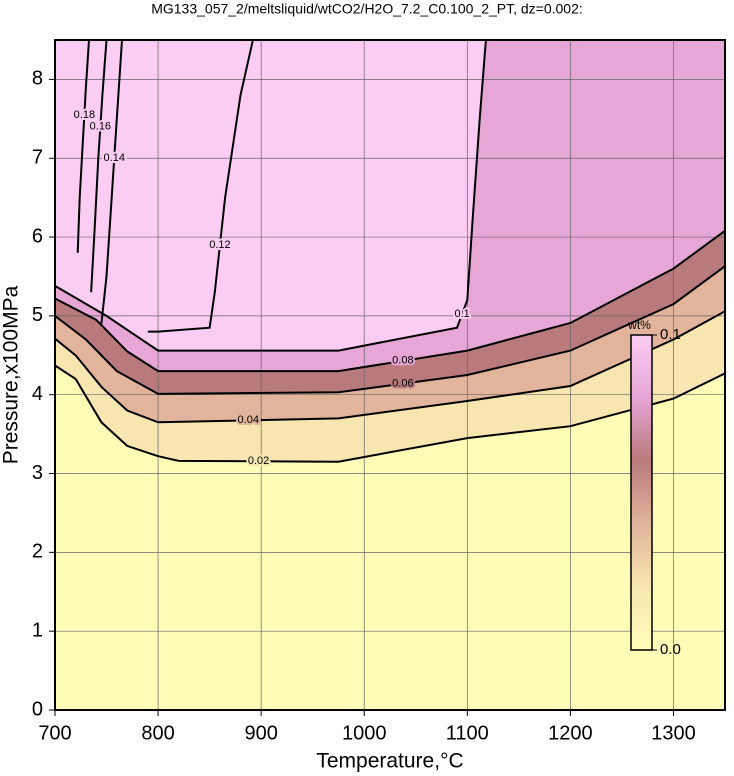  What do you see at coordinates (258, 461) in the screenshot?
I see `contour-label: 0.02` at bounding box center [258, 461].